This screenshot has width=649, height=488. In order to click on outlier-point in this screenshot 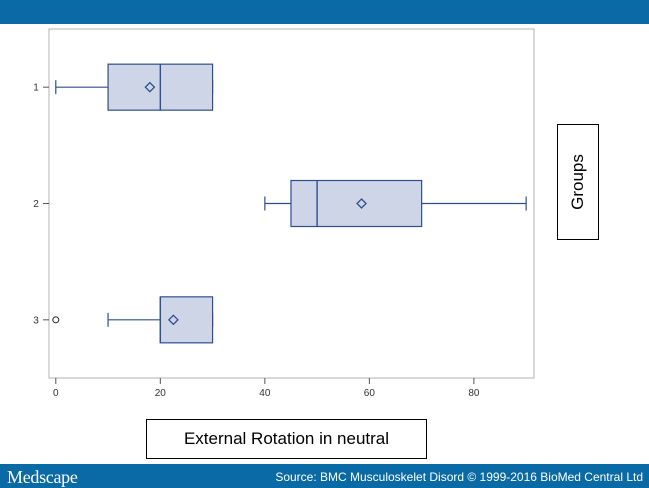, I will do `click(56, 320)`.